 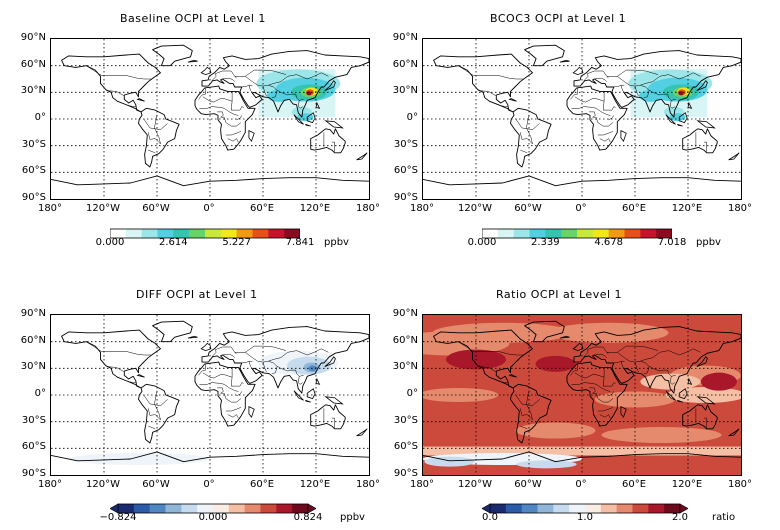 What do you see at coordinates (213, 517) in the screenshot?
I see `colorbar-tick-label: 0.000` at bounding box center [213, 517].